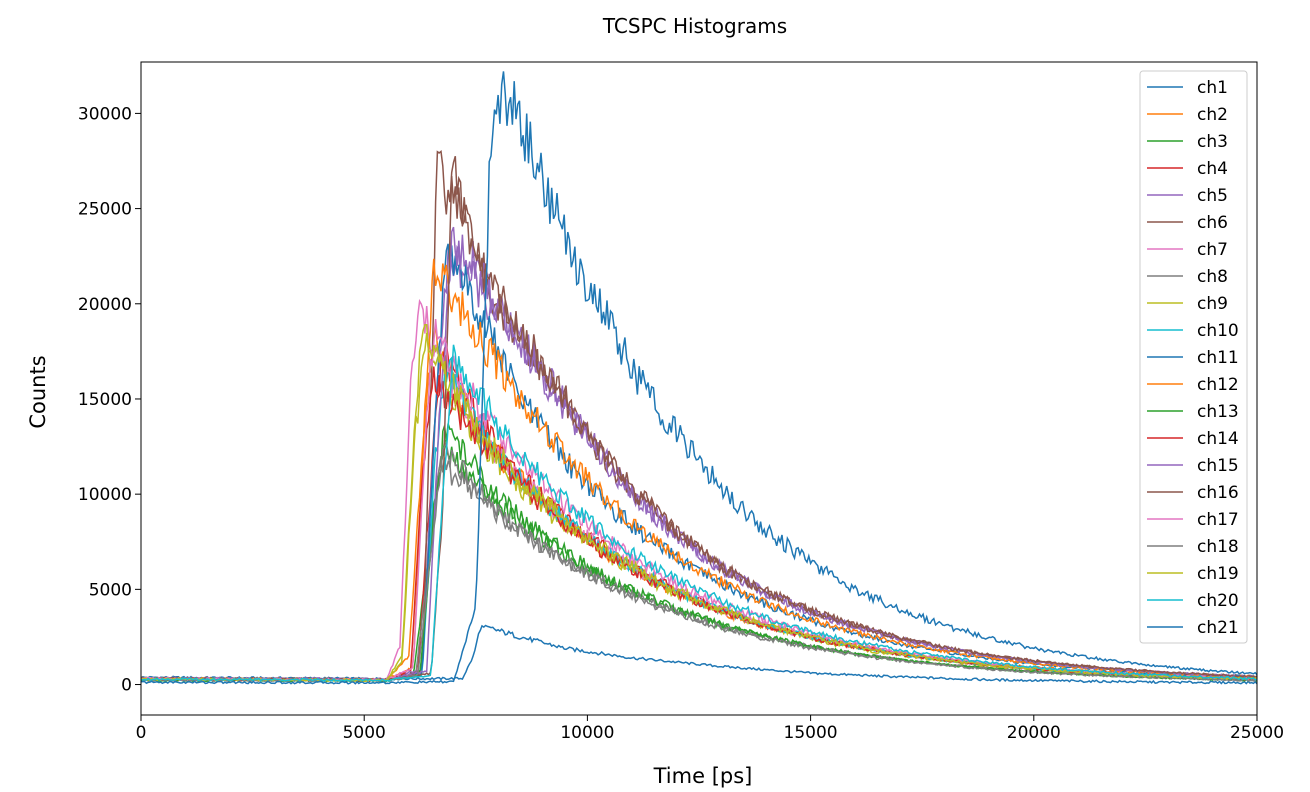 This screenshot has height=792, width=1310. I want to click on x-tick-label: 10000, so click(587, 733).